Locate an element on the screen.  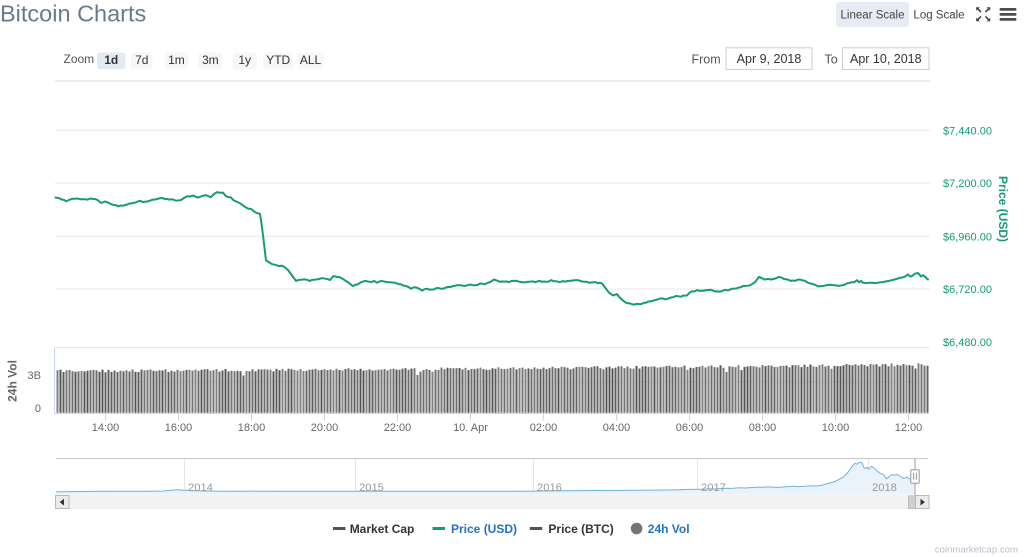
svg-text: 0 is located at coordinates (38, 409).